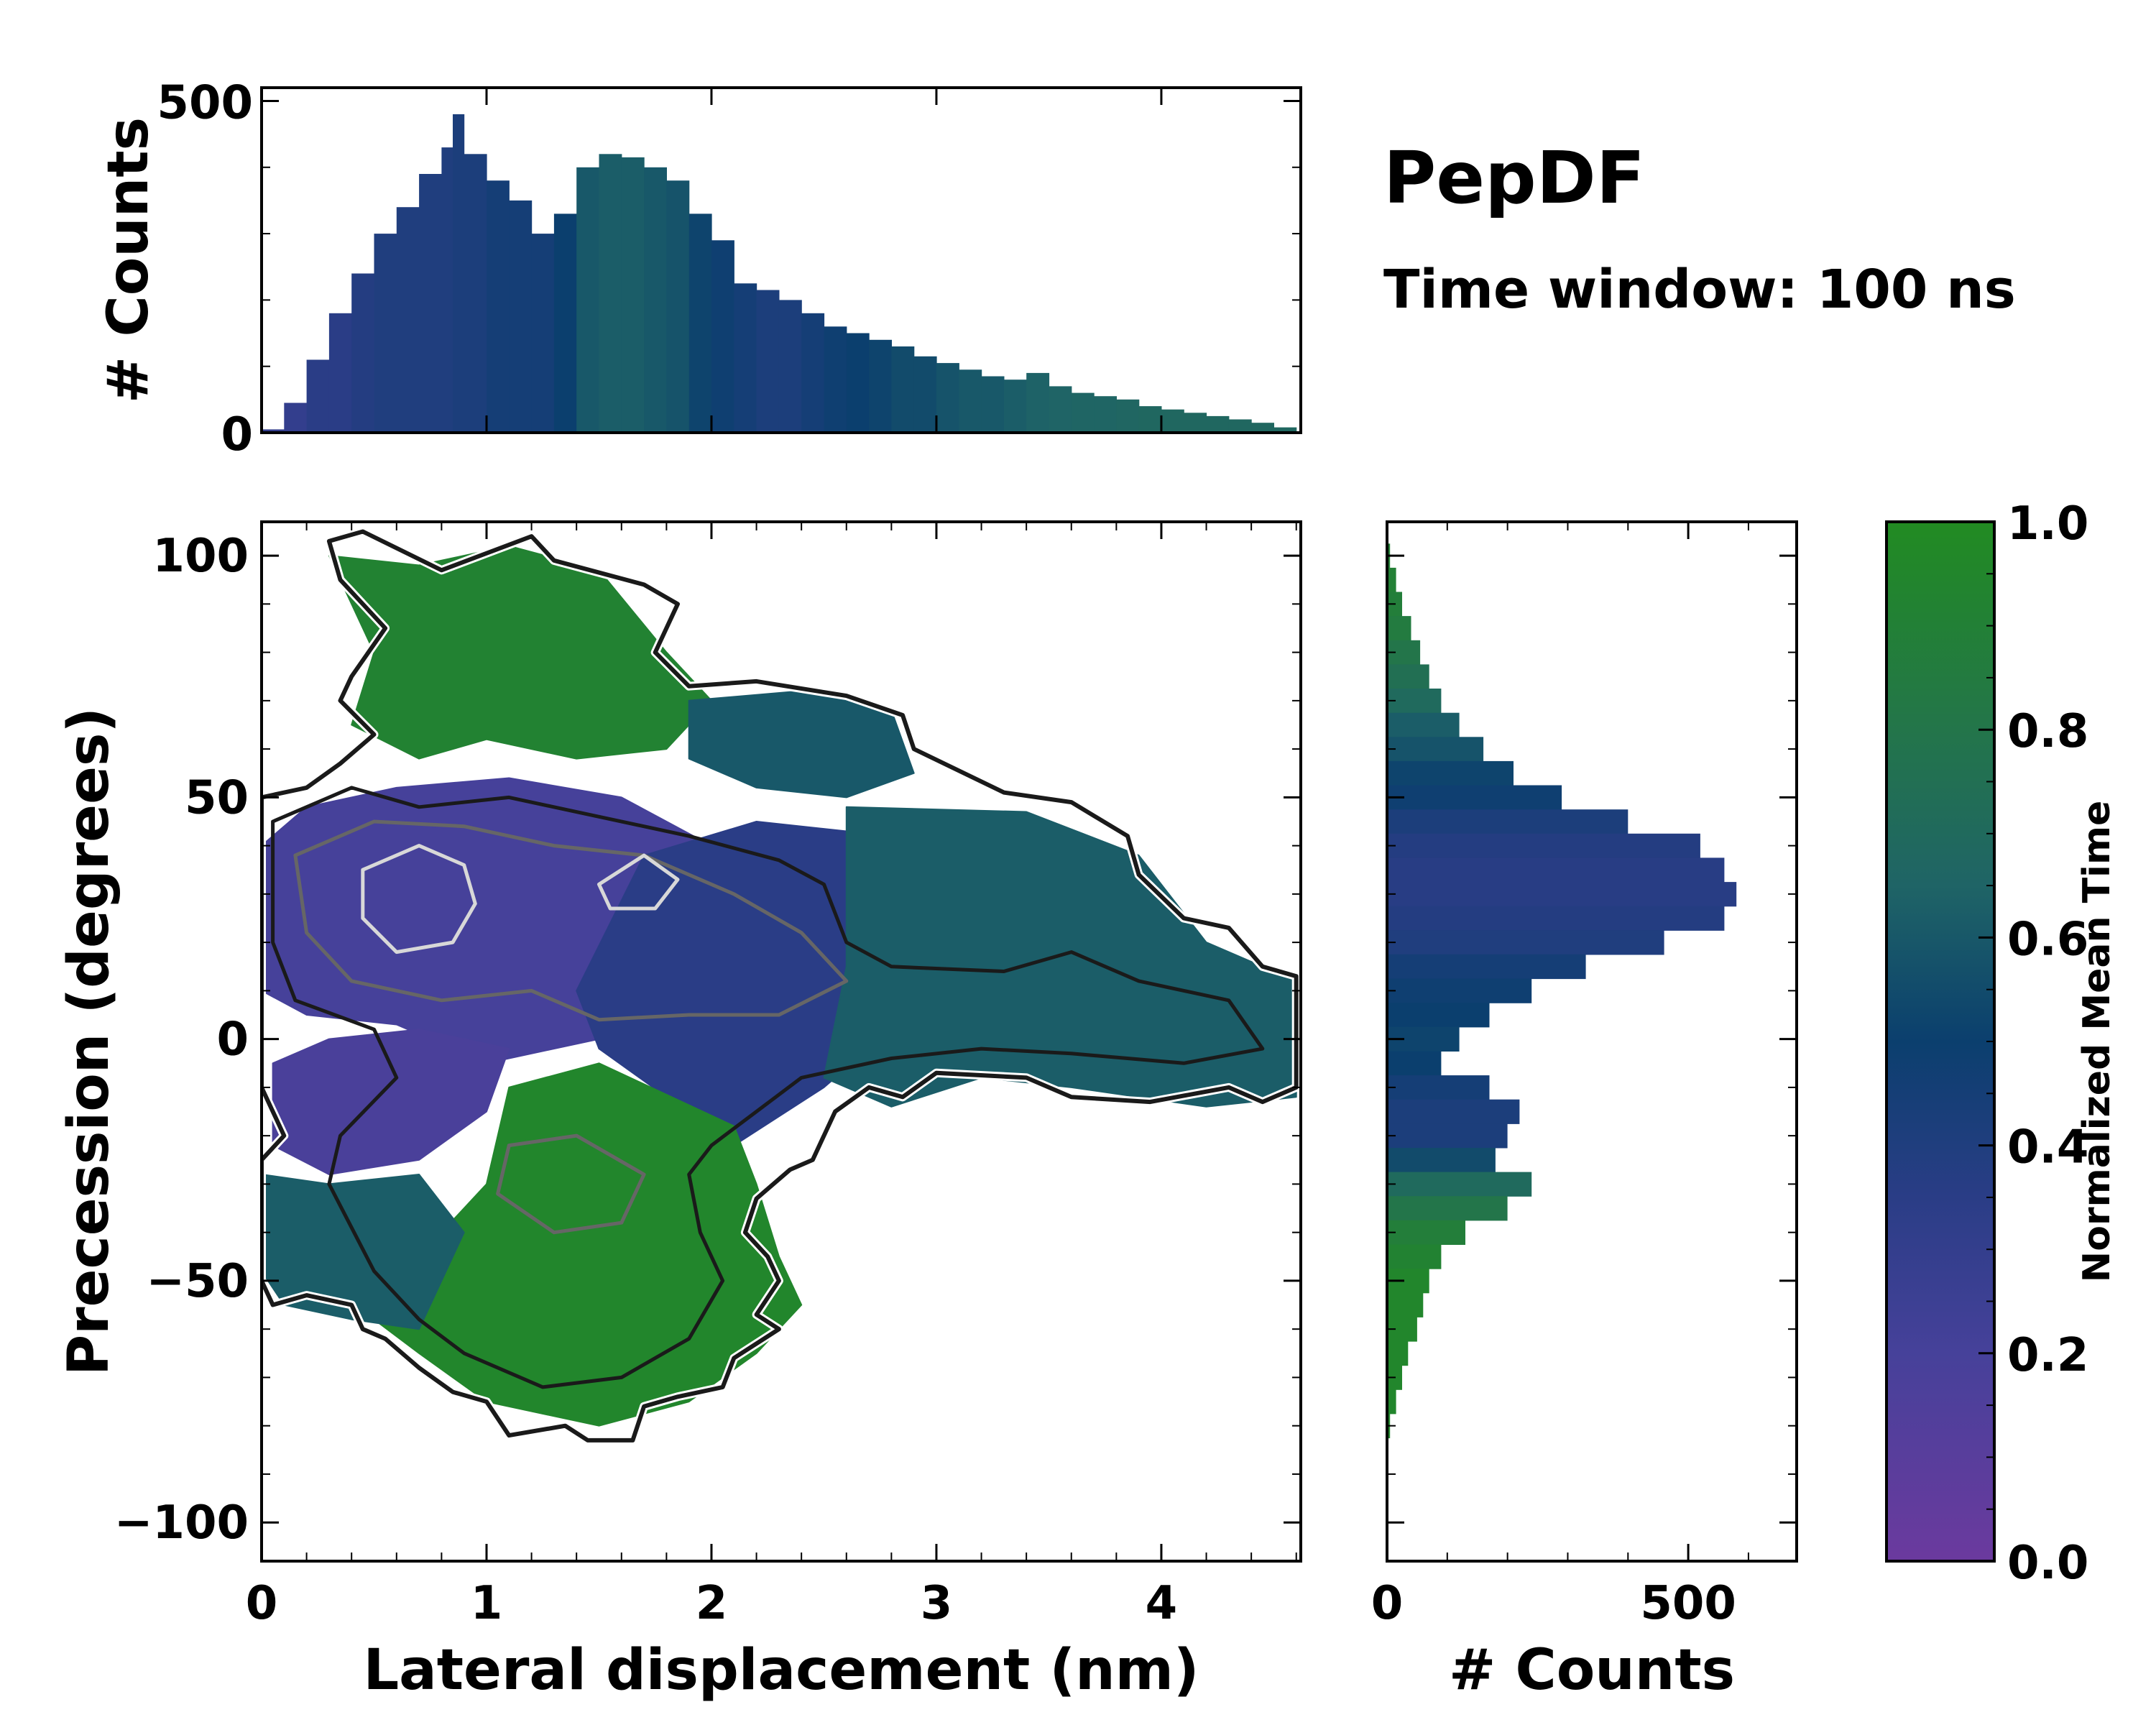 The image size is (2156, 1725). What do you see at coordinates (571, 1184) in the screenshot?
I see `contour-inner3` at bounding box center [571, 1184].